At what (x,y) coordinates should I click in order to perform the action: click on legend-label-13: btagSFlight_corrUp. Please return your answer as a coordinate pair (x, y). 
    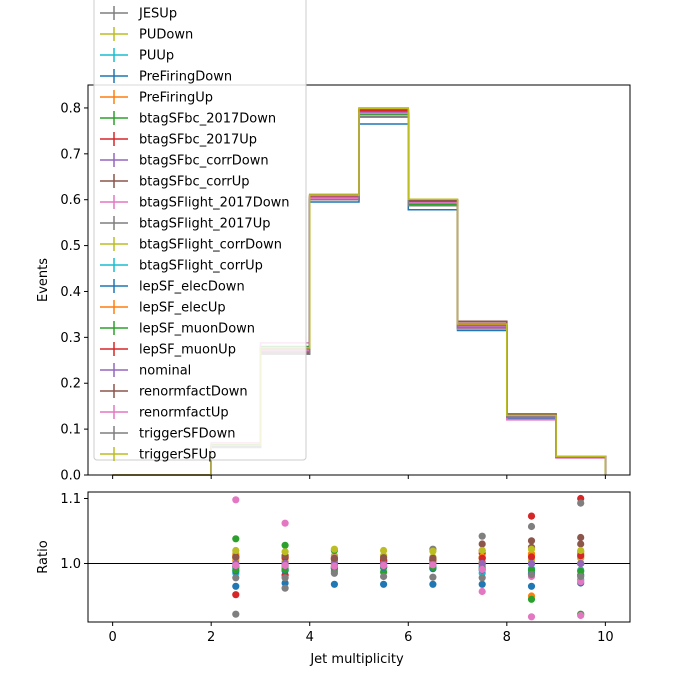
    Looking at the image, I should click on (201, 266).